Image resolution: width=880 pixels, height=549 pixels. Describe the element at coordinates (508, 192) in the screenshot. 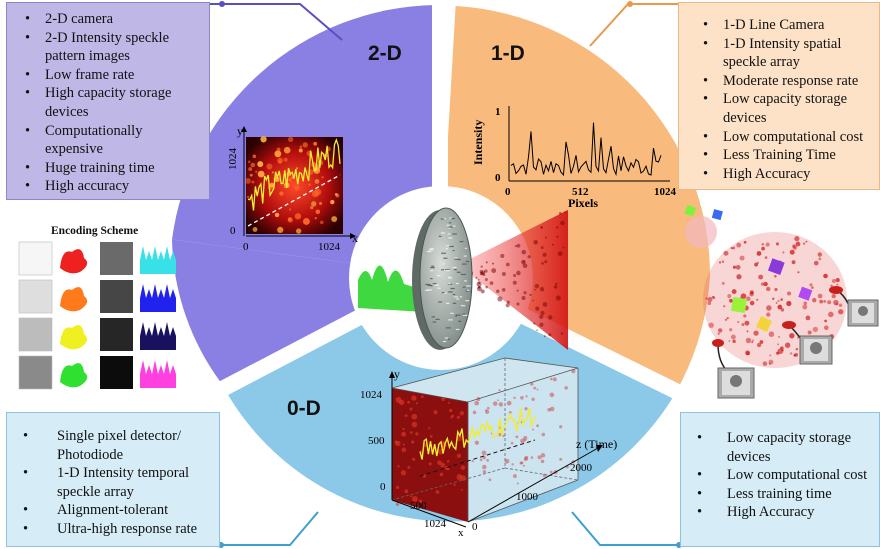

I see `plot-1d-xtick-0: 0` at that location.